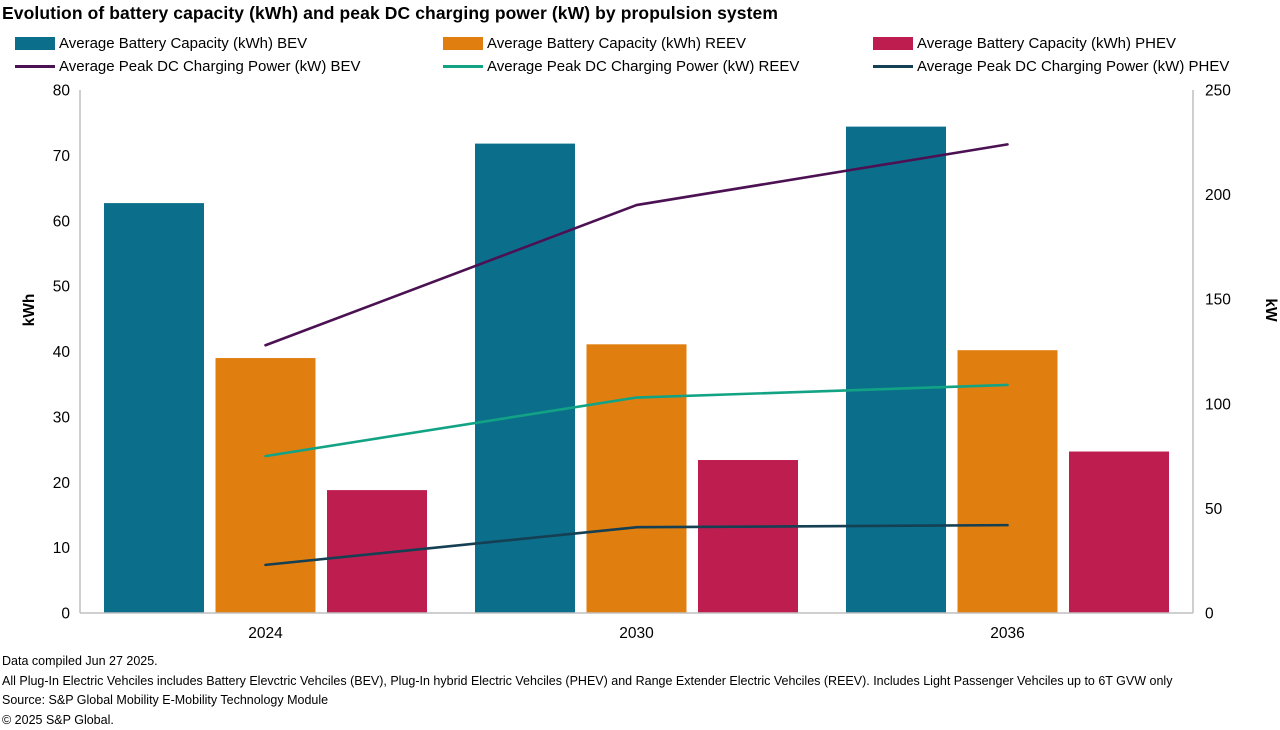  What do you see at coordinates (893, 66) in the screenshot?
I see `legend-swatch-line-phev-icon` at bounding box center [893, 66].